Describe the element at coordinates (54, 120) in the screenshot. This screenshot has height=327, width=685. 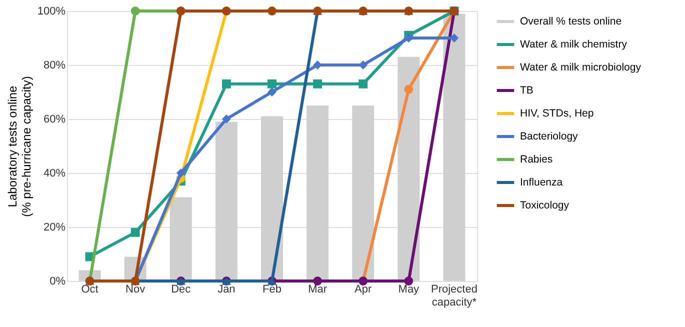
I see `y-tick-label: 60%` at that location.